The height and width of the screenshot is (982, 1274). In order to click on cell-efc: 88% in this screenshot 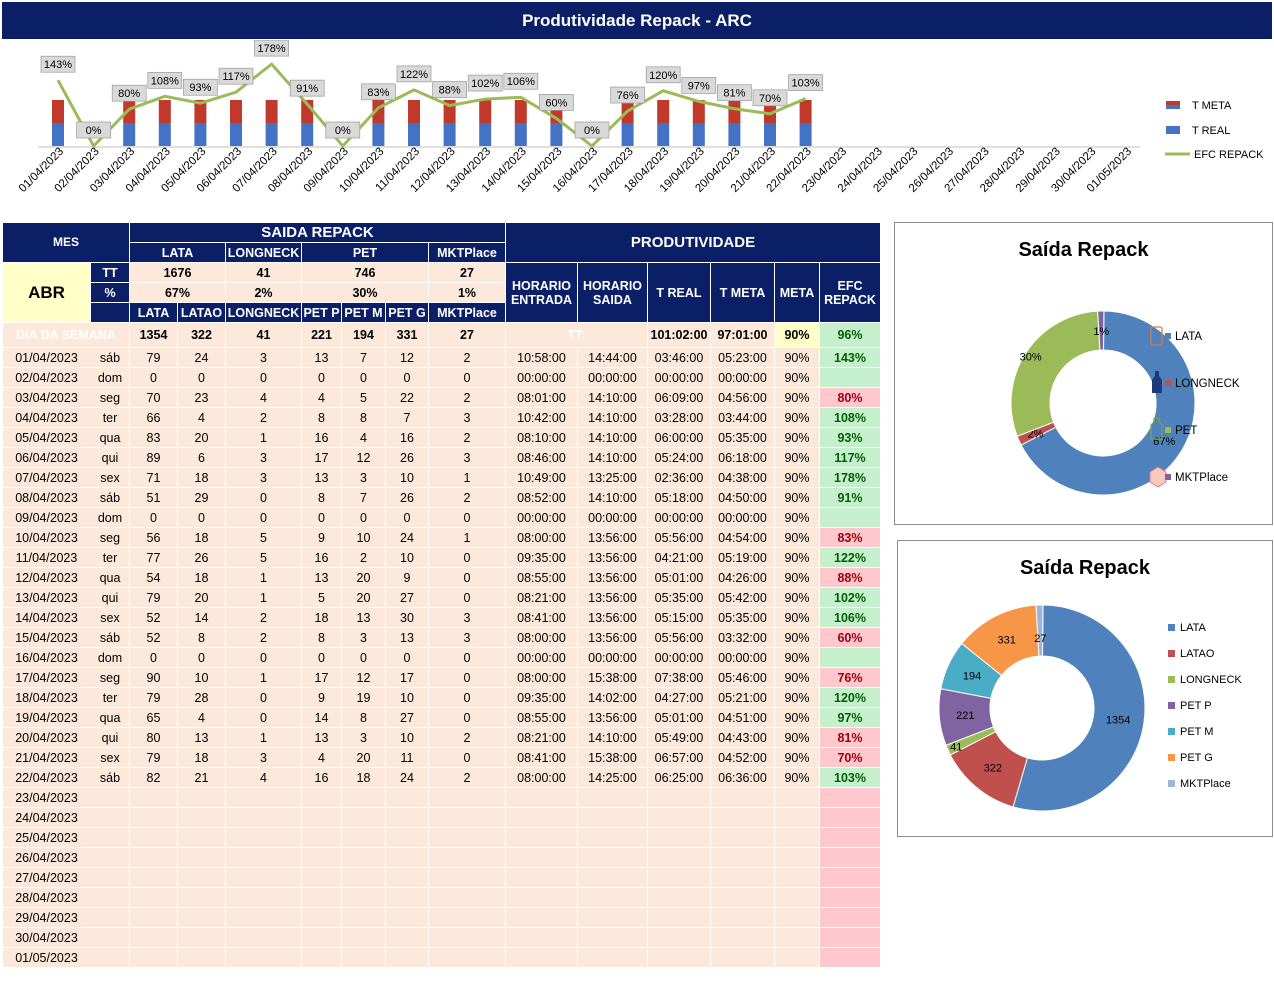, I will do `click(850, 577)`.